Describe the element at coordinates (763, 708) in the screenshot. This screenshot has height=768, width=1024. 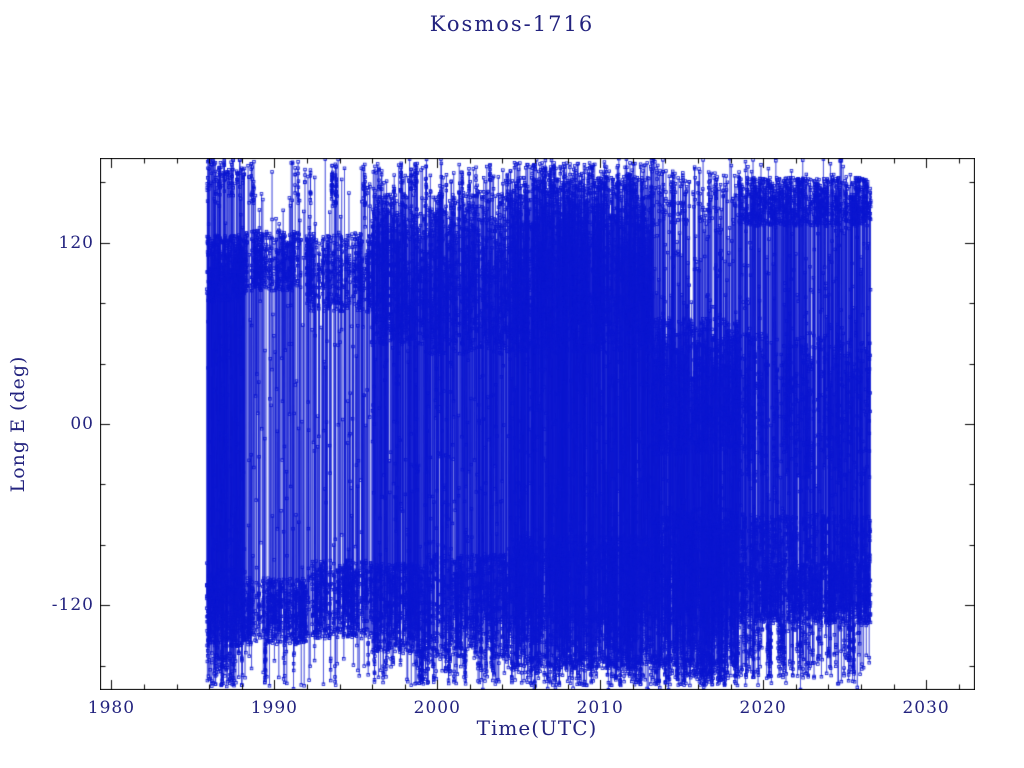
I see `x-tick-label: 2020` at that location.